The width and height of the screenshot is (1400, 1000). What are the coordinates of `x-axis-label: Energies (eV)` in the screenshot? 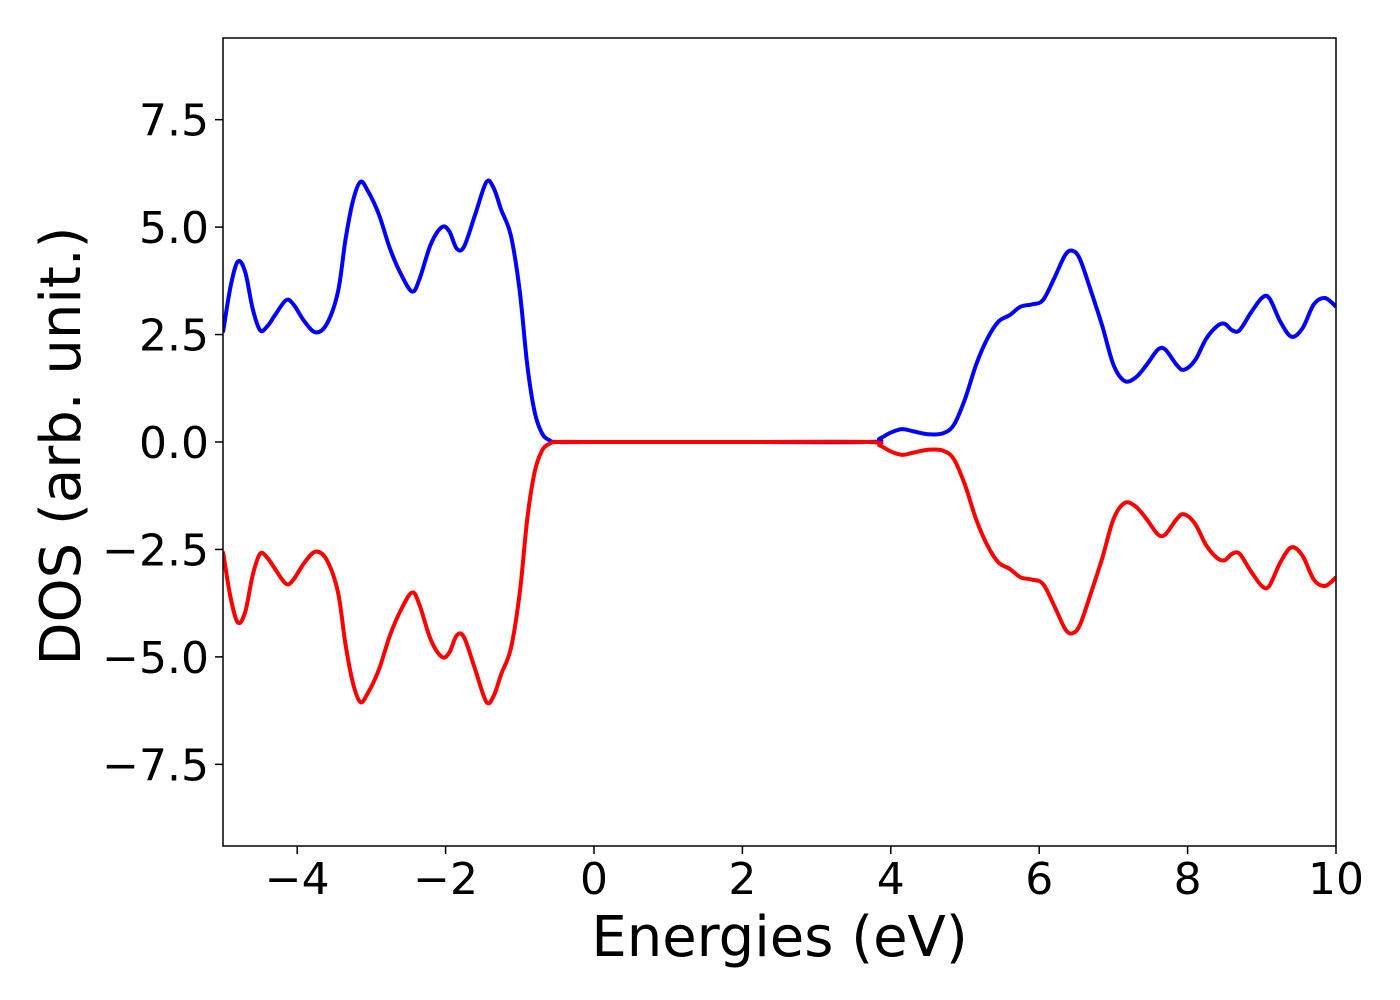 It's located at (779, 937).